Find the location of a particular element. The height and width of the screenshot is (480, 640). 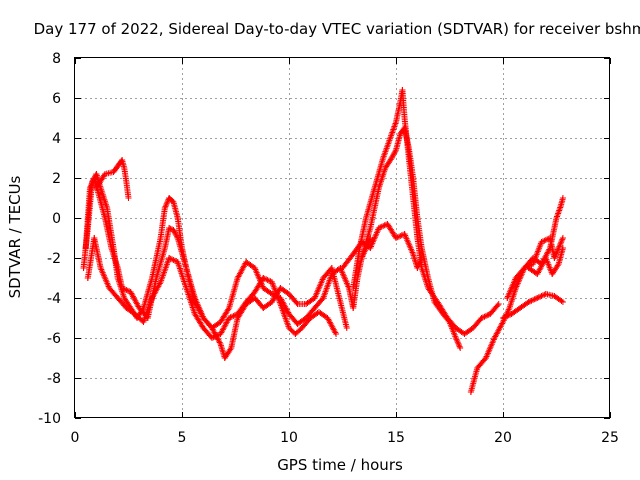

series-track-c is located at coordinates (212, 288).